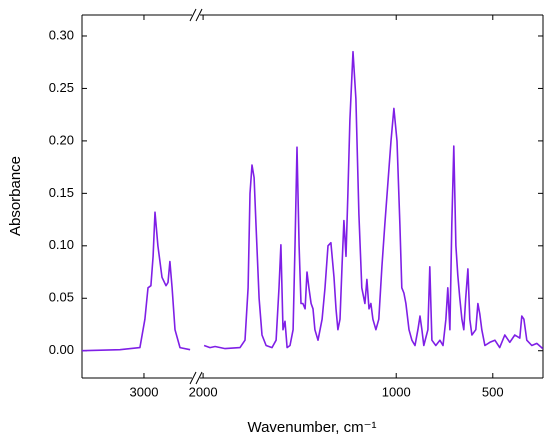  I want to click on y-tick-label: 0.10, so click(61, 244).